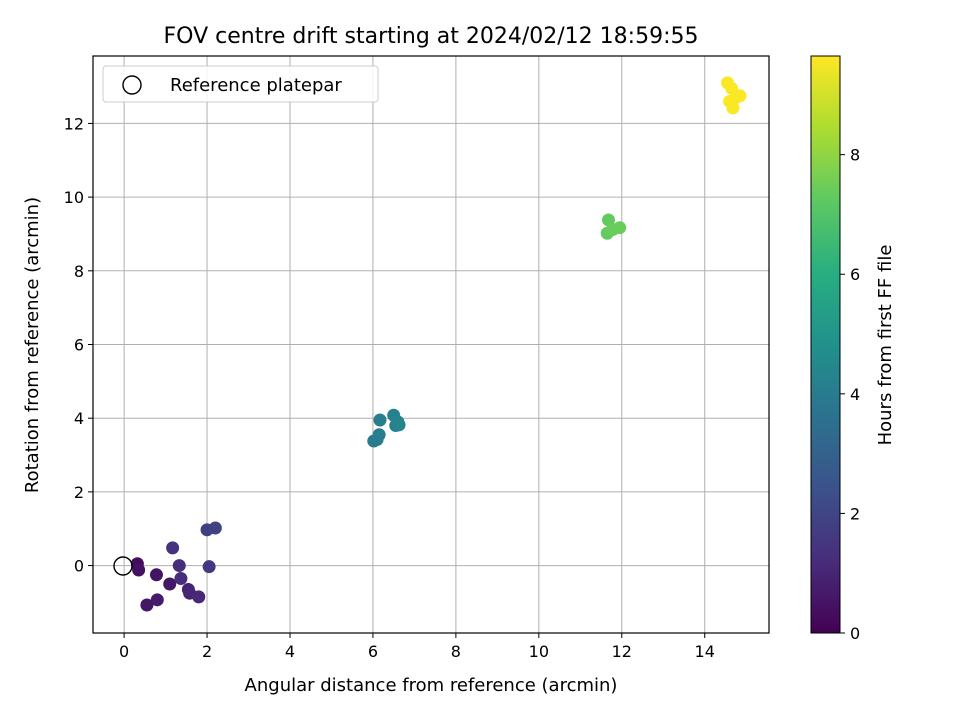 This screenshot has width=960, height=720. What do you see at coordinates (123, 566) in the screenshot?
I see `reference-marker` at bounding box center [123, 566].